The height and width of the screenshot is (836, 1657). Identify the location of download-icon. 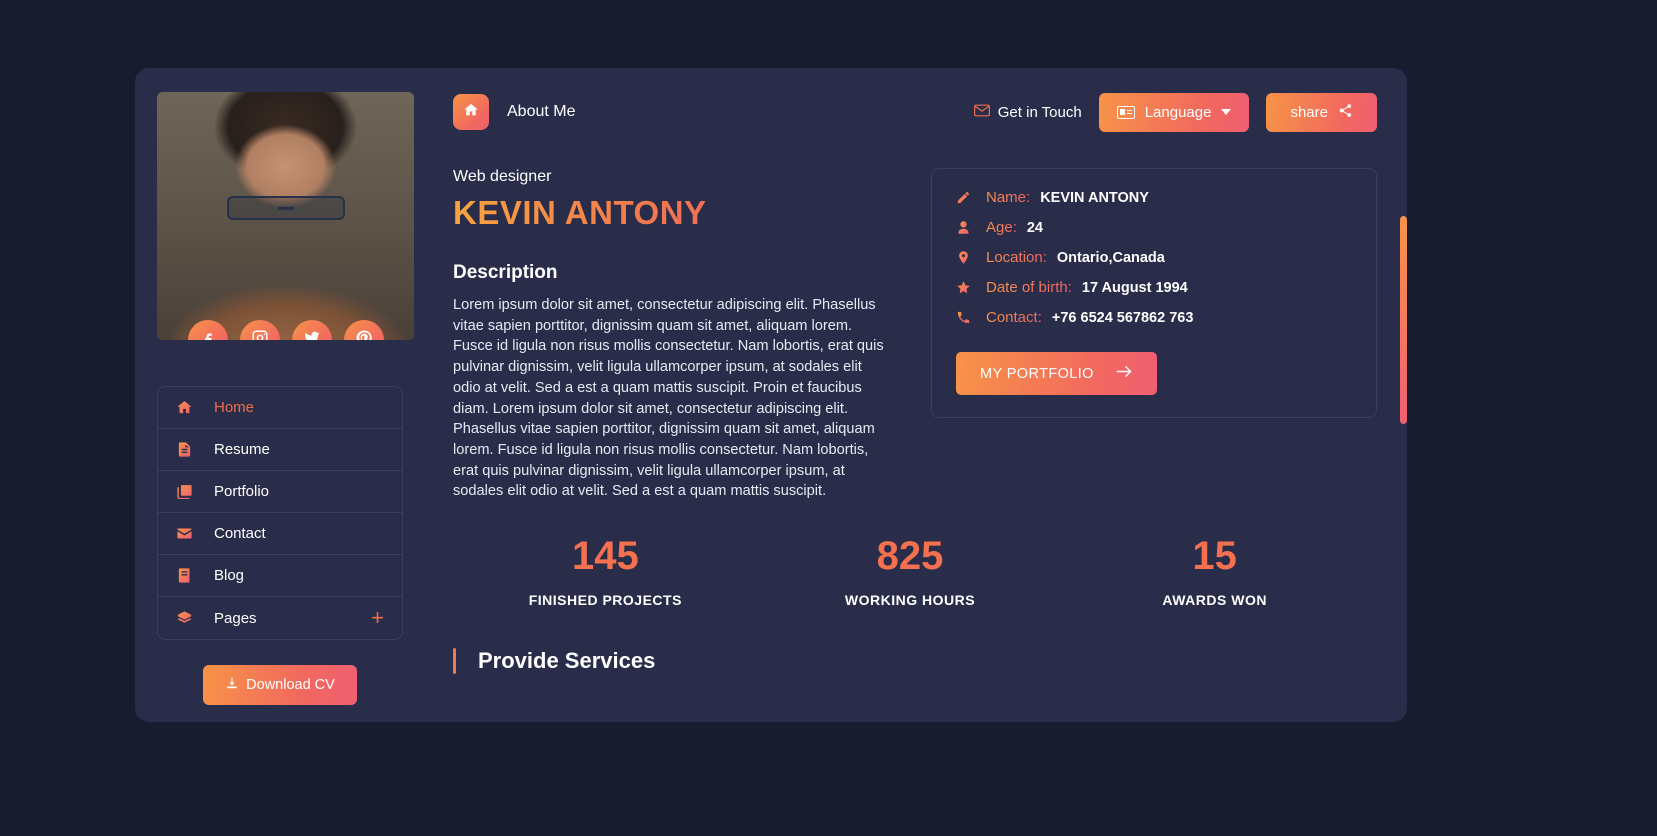
(232, 685).